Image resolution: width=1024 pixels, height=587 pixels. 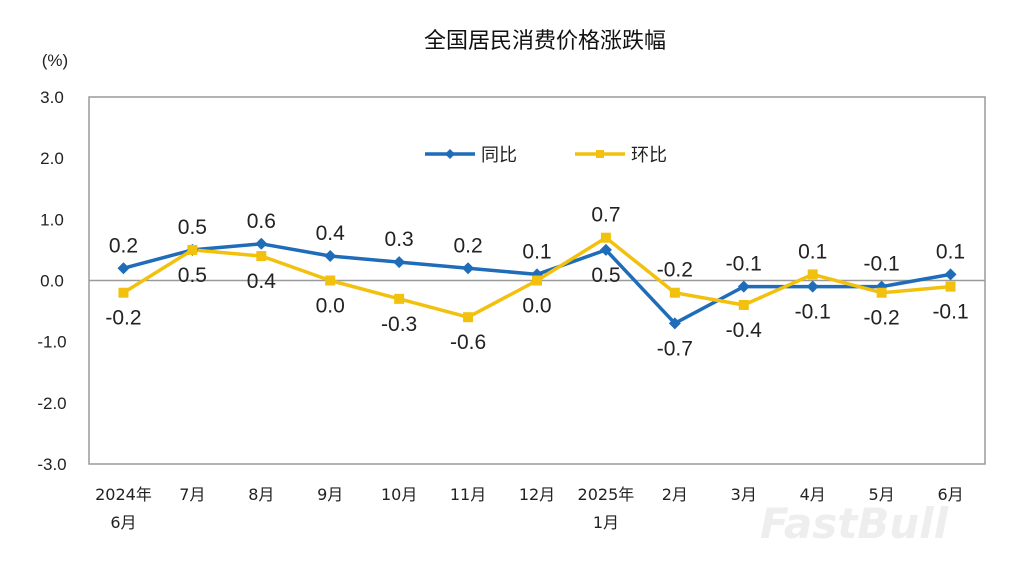 What do you see at coordinates (546, 155) in the screenshot?
I see `legend: 同比 环比` at bounding box center [546, 155].